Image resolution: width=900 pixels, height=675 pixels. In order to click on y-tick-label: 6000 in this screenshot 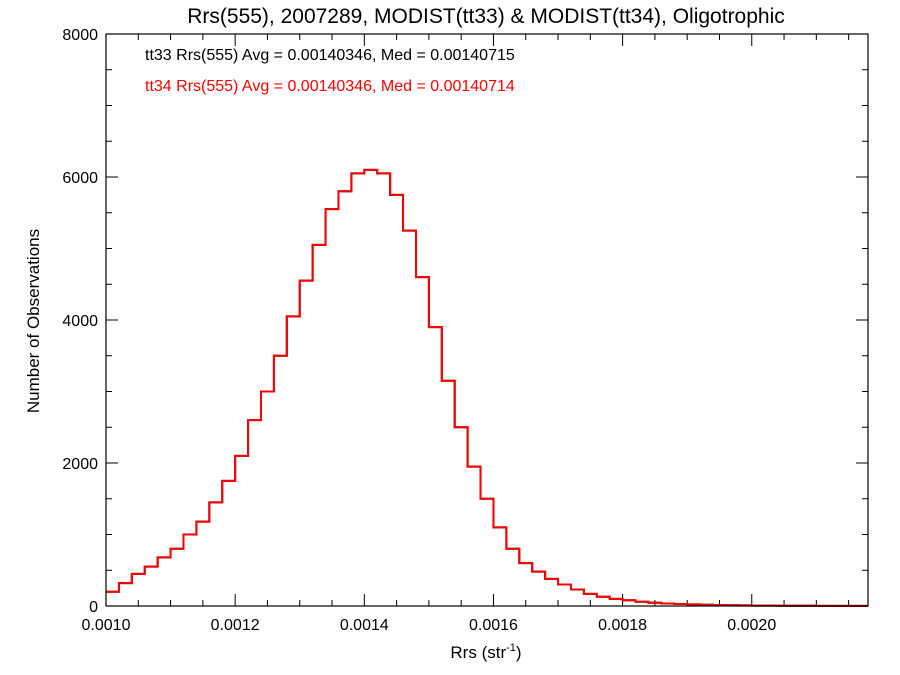, I will do `click(80, 178)`.